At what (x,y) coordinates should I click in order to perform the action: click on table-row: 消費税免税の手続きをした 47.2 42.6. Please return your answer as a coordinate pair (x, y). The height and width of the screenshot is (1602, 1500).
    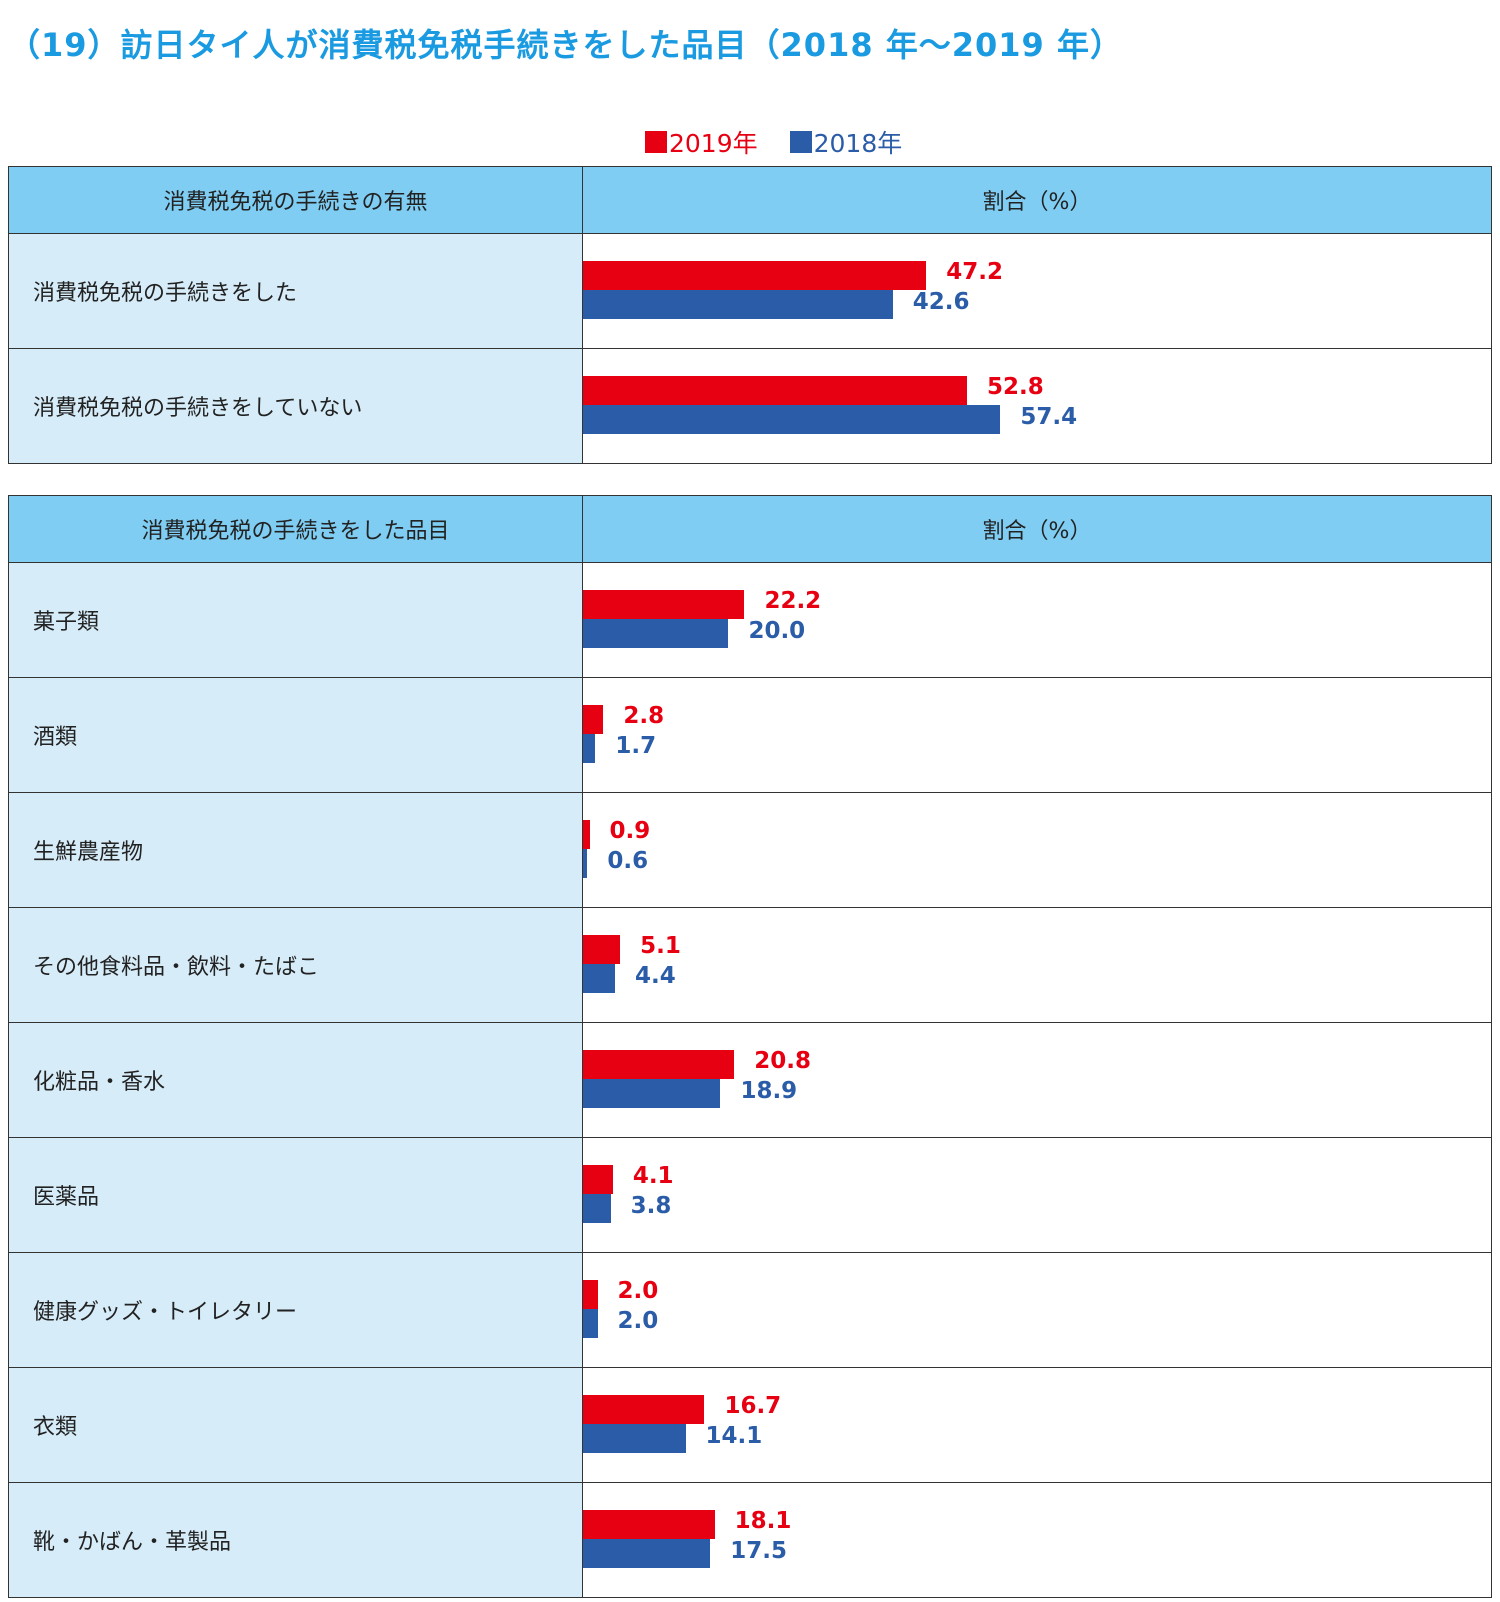
    Looking at the image, I should click on (750, 290).